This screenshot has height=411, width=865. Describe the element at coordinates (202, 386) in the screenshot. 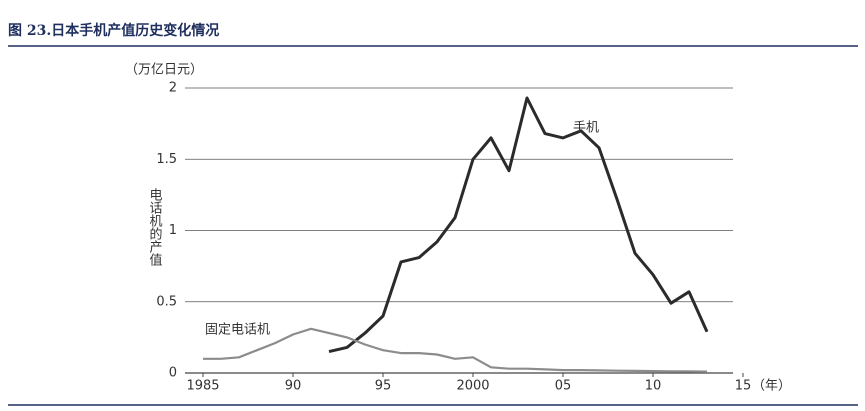

I see `x-tick-label: 1985` at that location.